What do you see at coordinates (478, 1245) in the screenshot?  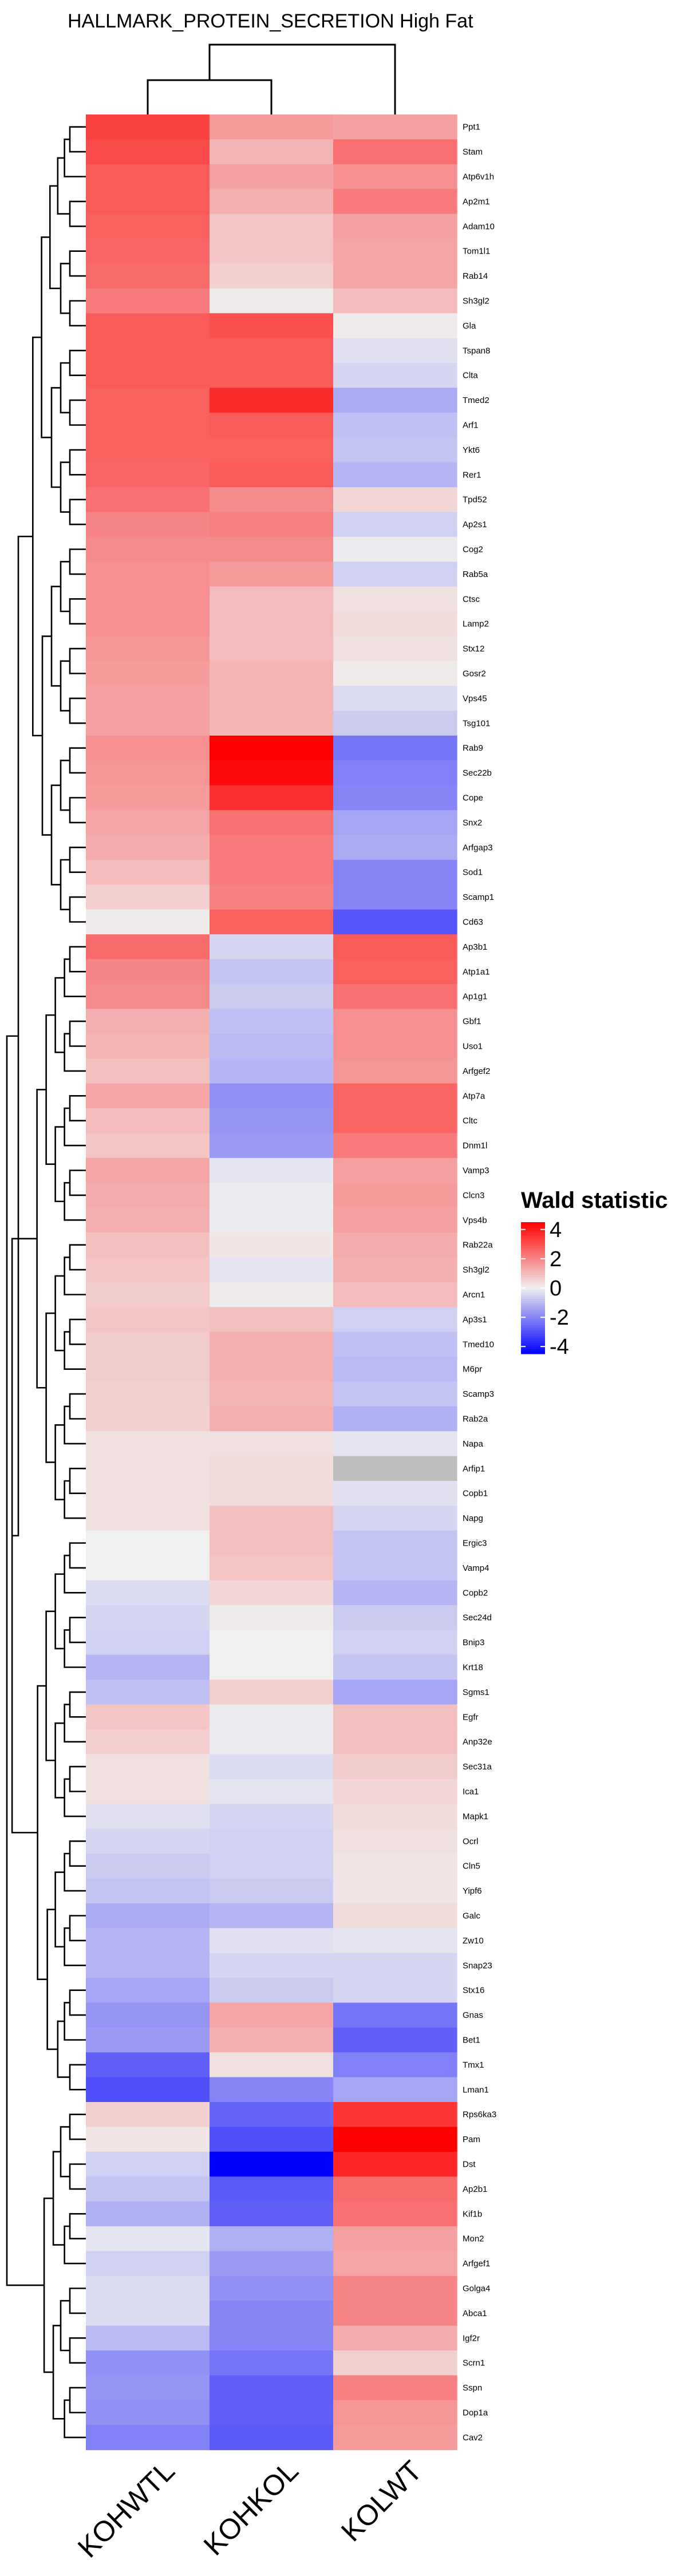 I see `row-label: Rab22a` at bounding box center [478, 1245].